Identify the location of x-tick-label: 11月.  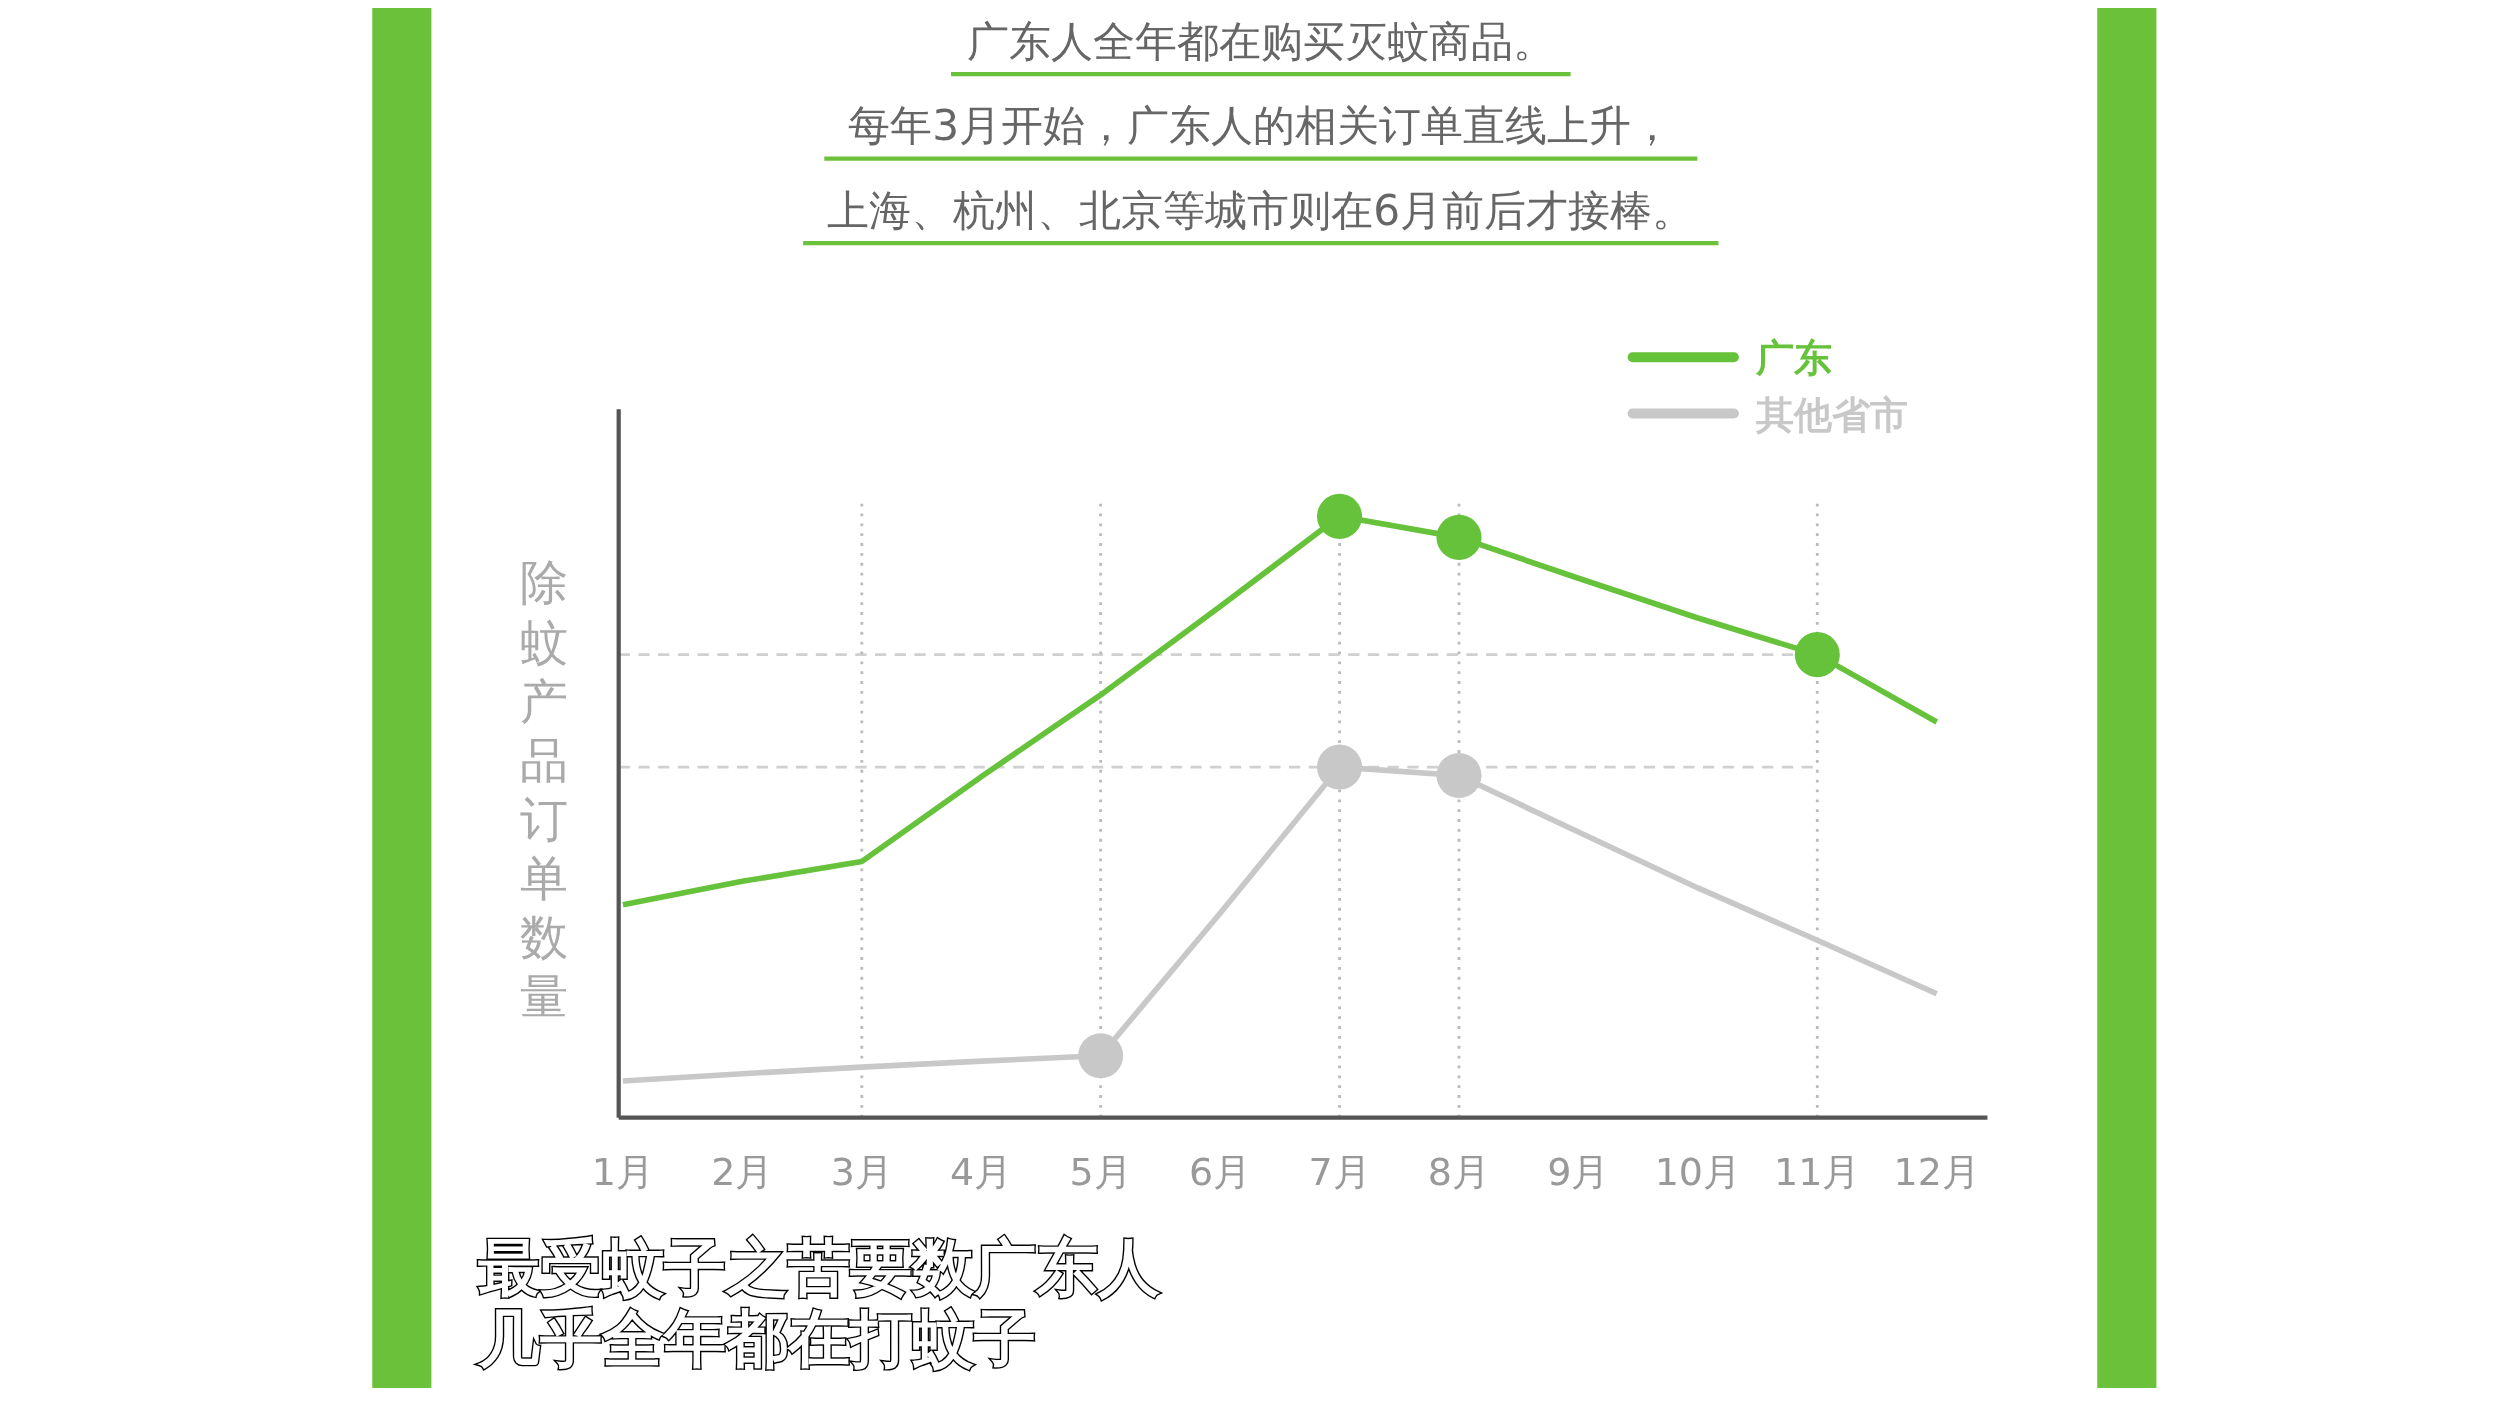
(1817, 1172).